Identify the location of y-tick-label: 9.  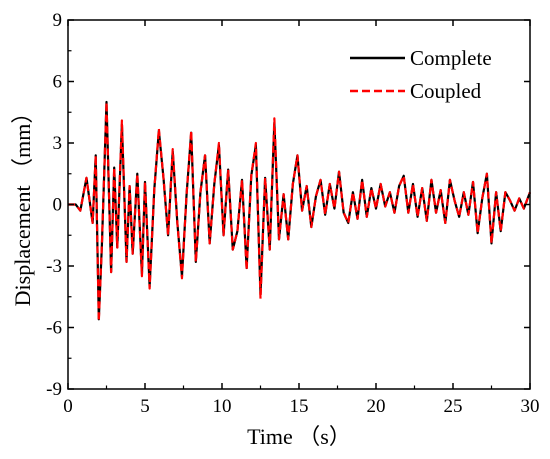
(58, 20).